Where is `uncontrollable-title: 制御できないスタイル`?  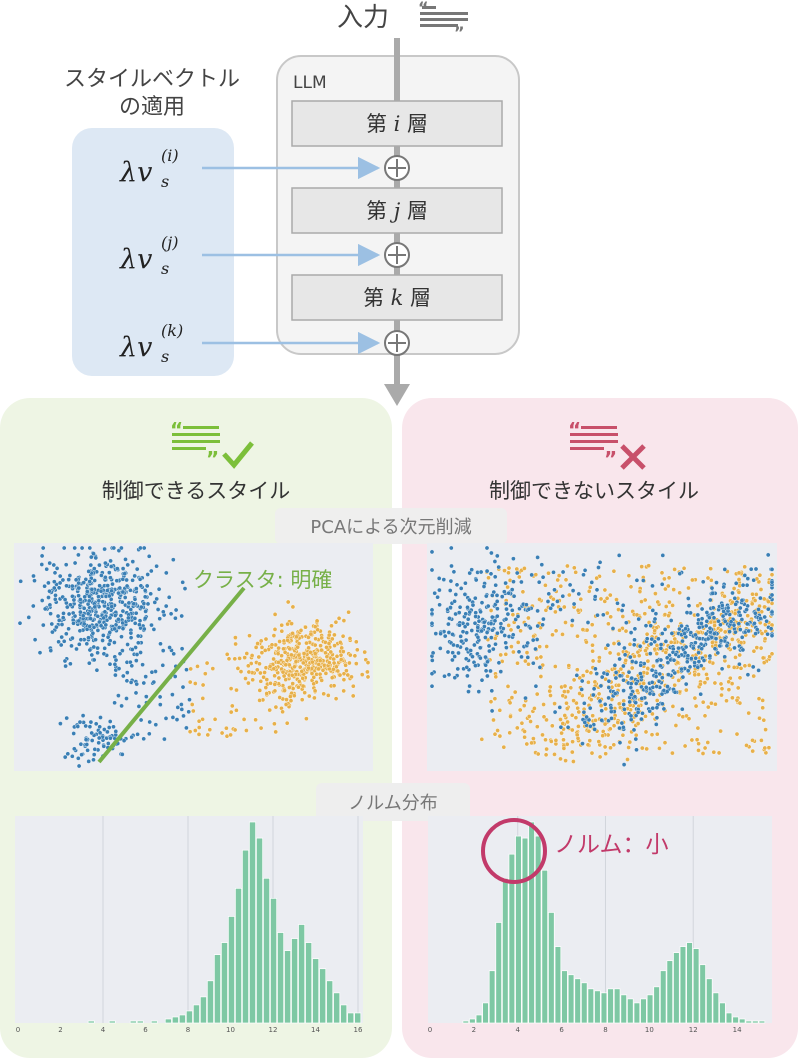
uncontrollable-title: 制御できないスタイル is located at coordinates (594, 491).